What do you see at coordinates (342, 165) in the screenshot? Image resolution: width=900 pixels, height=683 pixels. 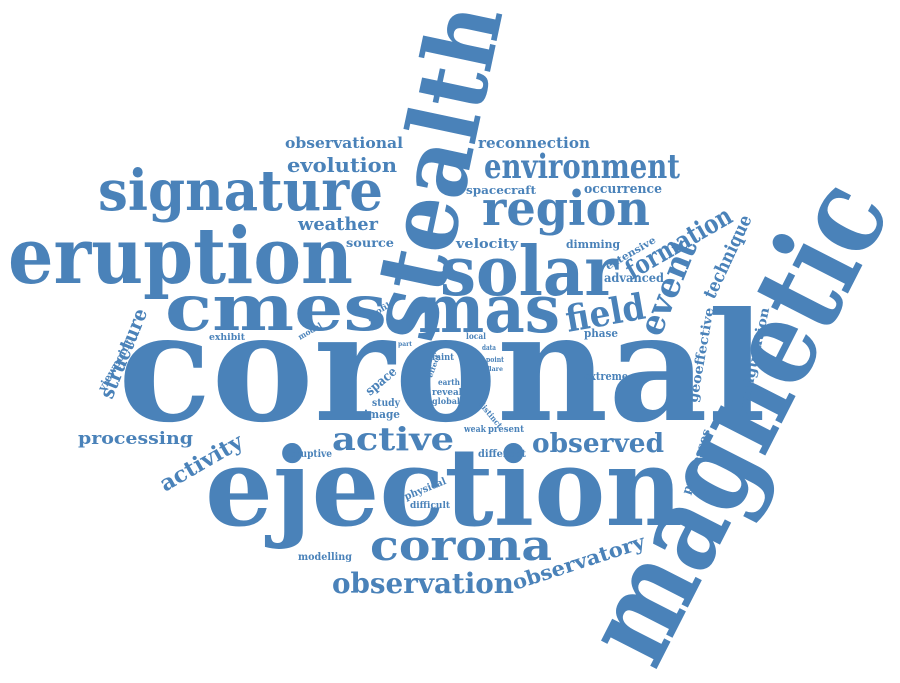 I see `word-evolution: evolution` at bounding box center [342, 165].